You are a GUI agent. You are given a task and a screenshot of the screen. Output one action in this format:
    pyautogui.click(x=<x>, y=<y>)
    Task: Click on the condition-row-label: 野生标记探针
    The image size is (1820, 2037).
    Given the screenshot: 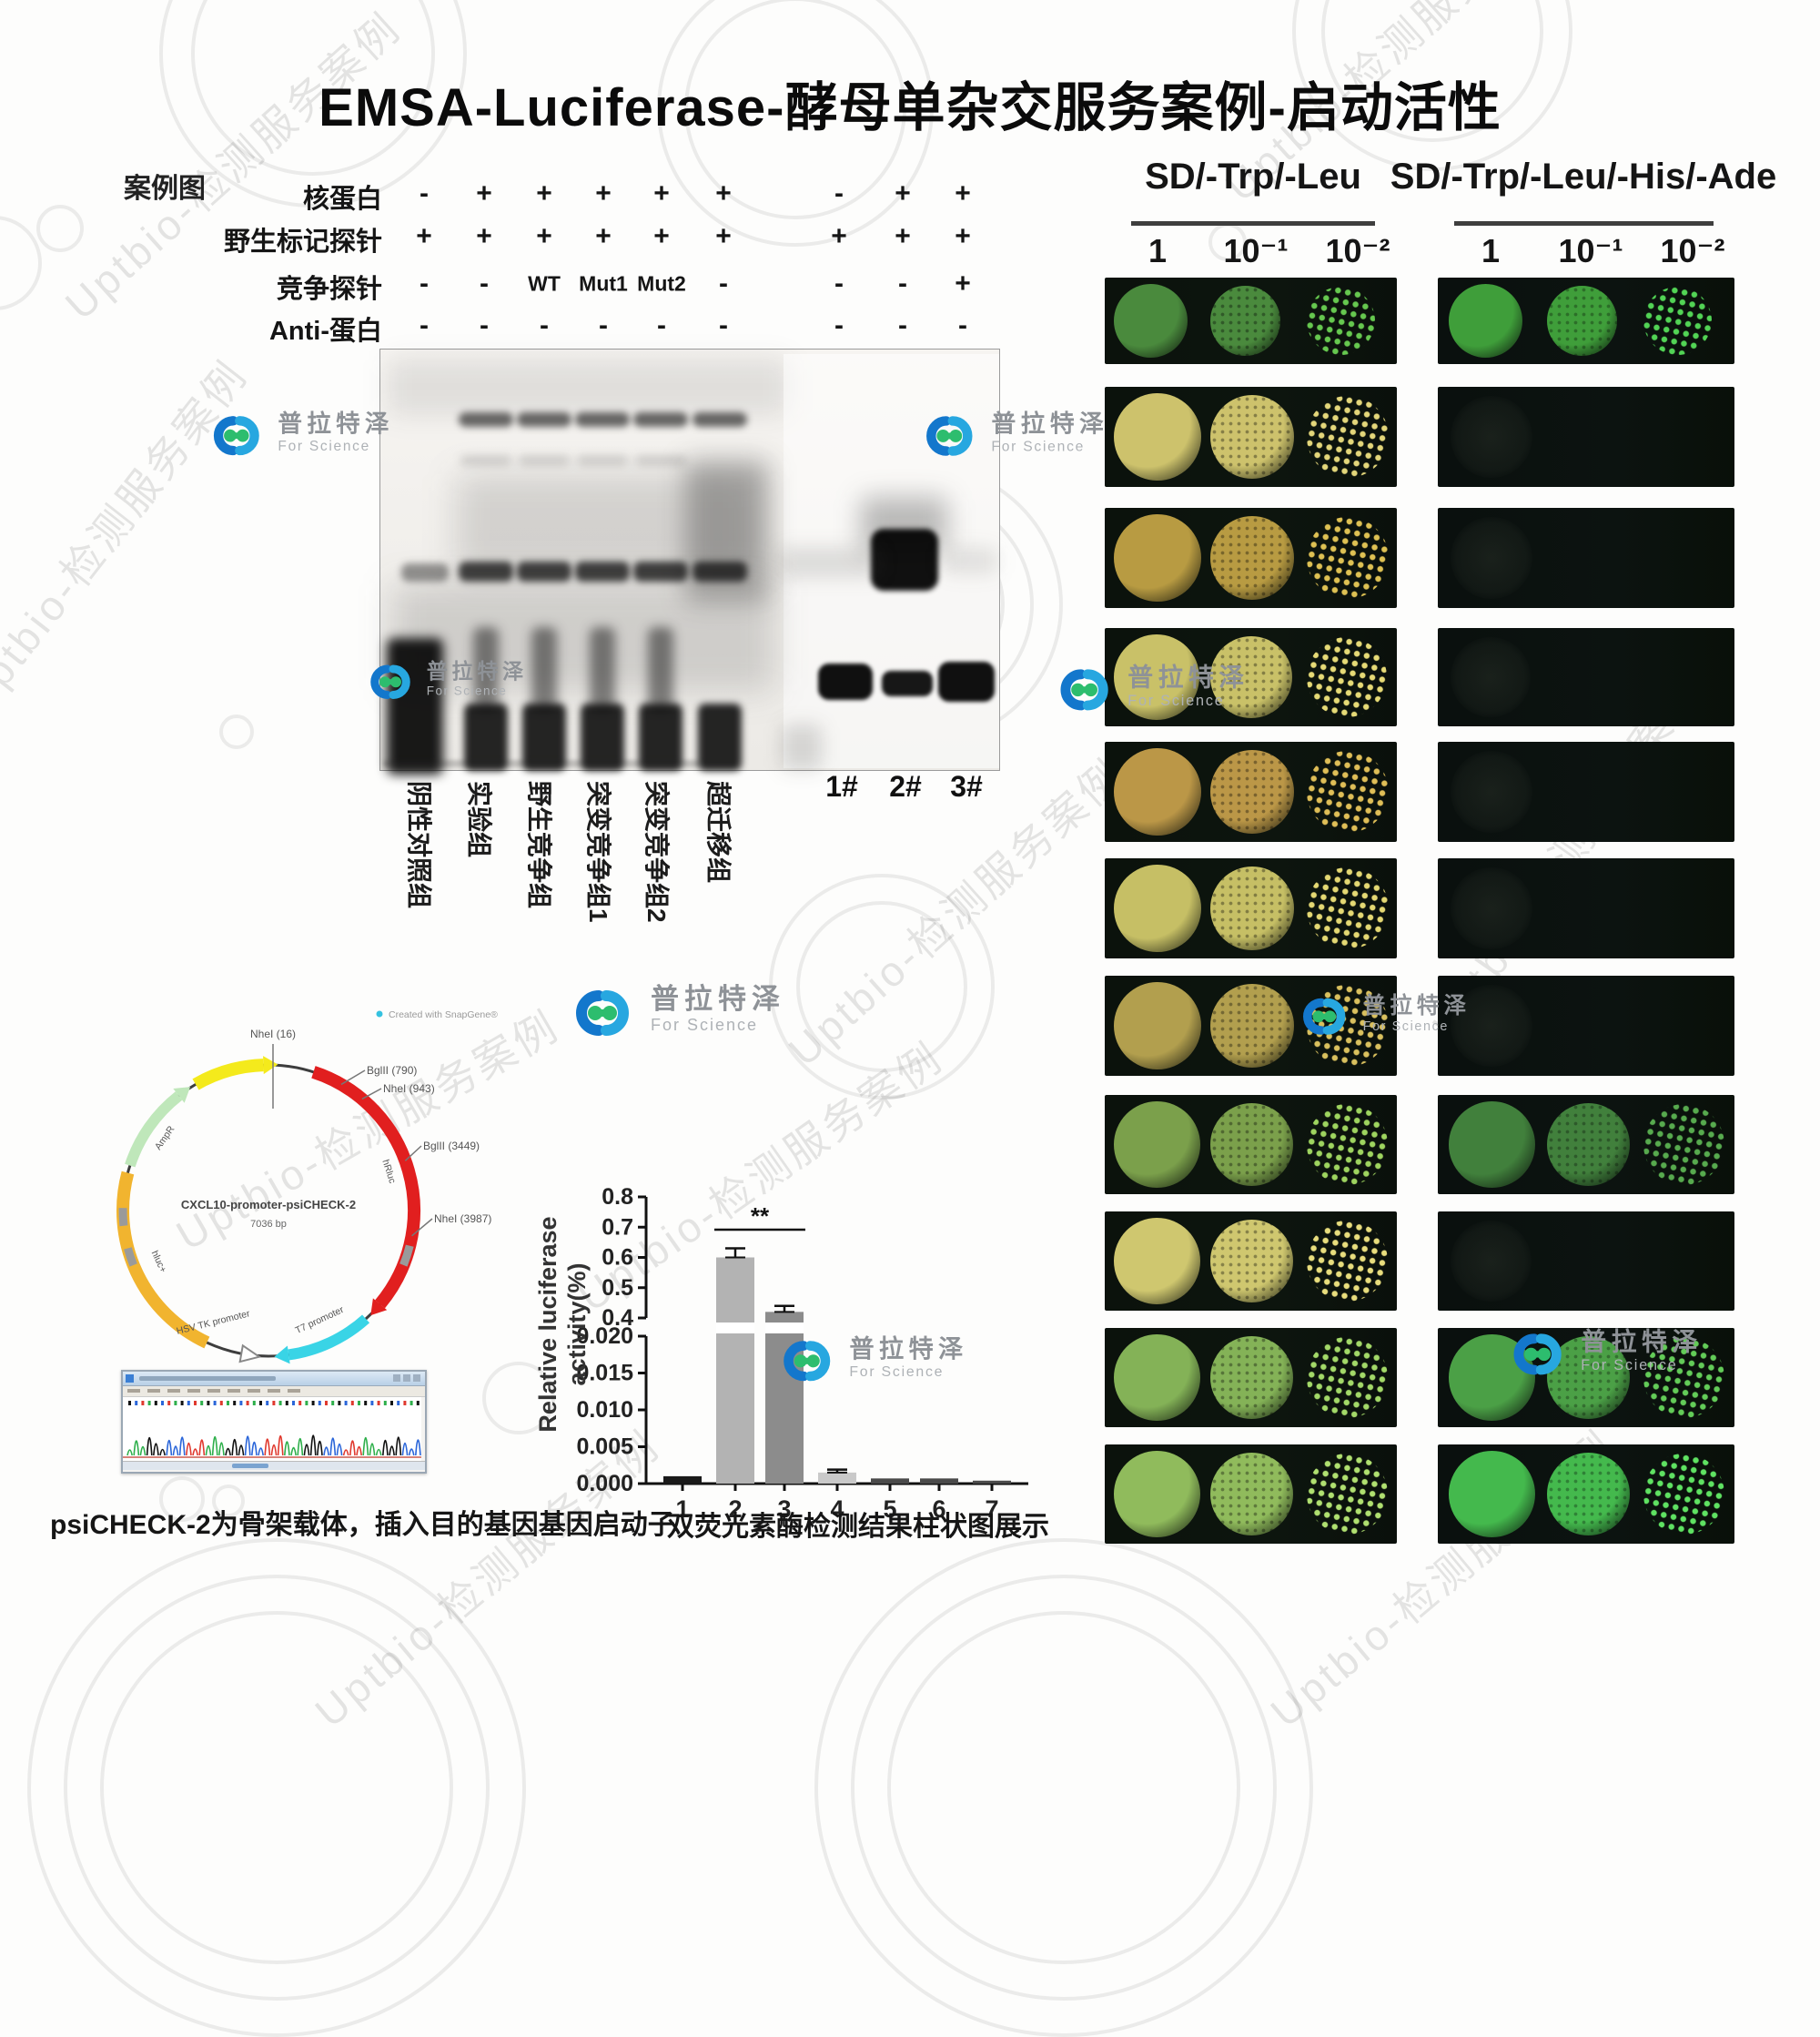 What is the action you would take?
    pyautogui.click(x=302, y=243)
    